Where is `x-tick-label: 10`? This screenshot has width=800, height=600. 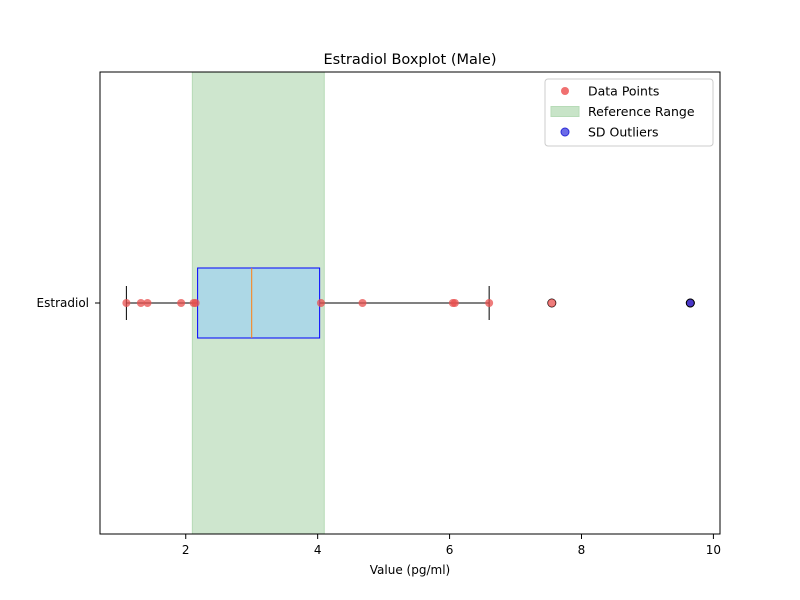
x-tick-label: 10 is located at coordinates (713, 550).